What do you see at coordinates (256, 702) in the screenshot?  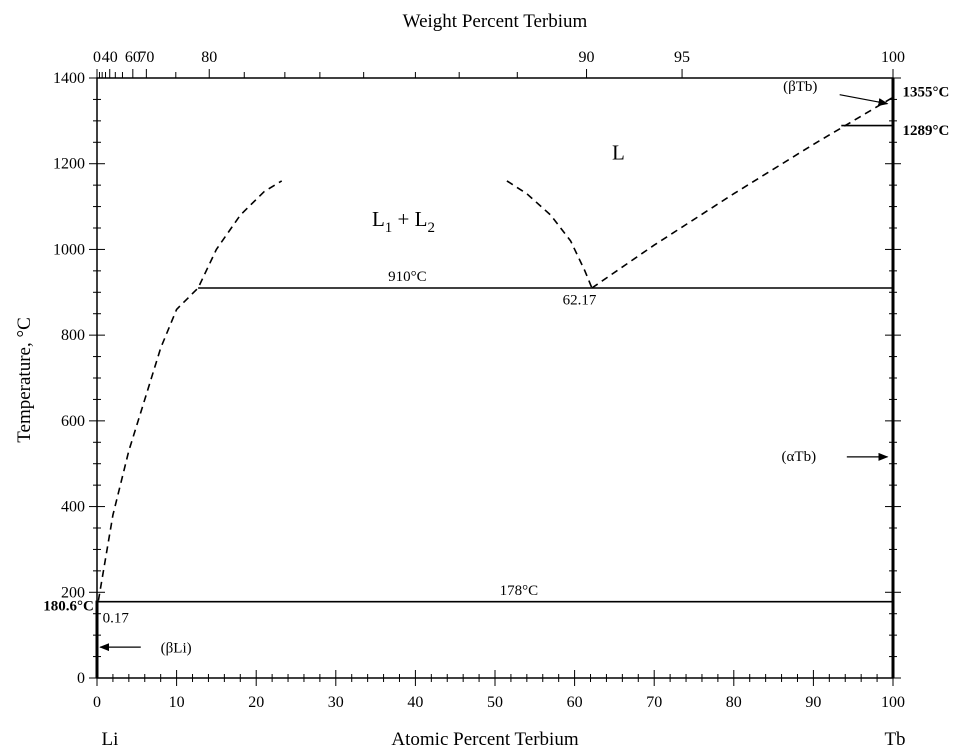 I see `x-tick-label: 20` at bounding box center [256, 702].